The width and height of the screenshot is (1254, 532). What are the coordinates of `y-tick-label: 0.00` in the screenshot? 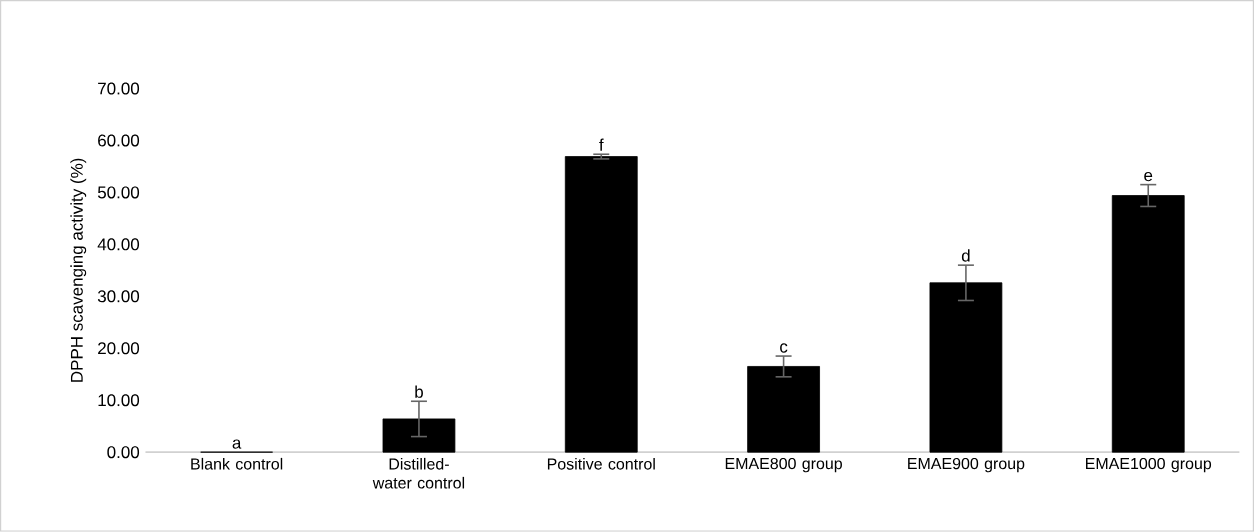 It's located at (123, 452).